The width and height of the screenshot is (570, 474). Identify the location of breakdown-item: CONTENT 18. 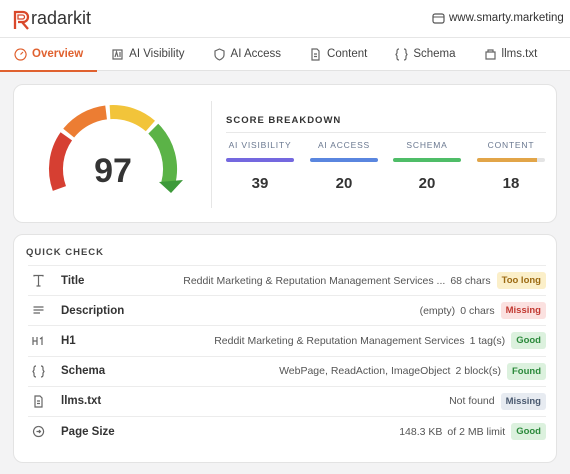
(511, 166).